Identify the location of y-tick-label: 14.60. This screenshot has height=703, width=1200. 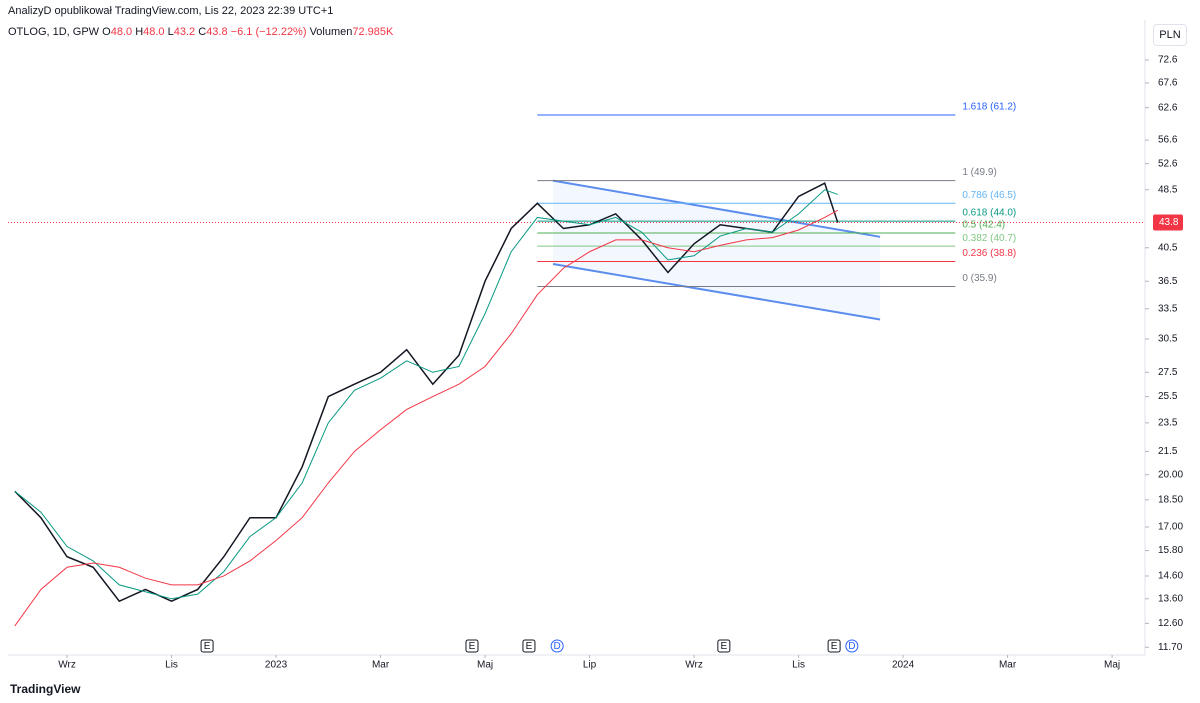
(1170, 576).